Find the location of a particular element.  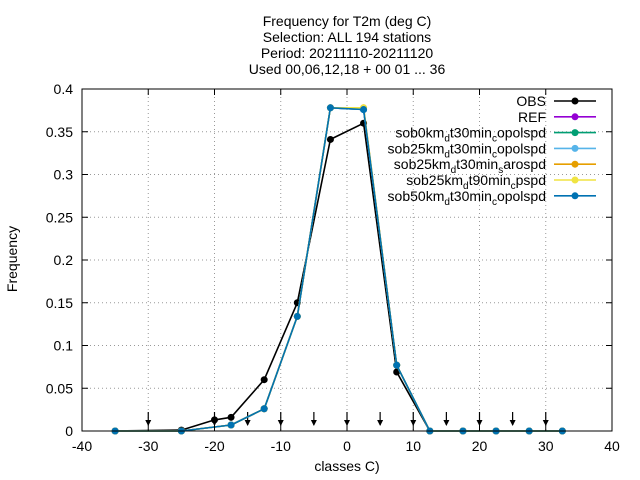

y-axis-label: Frequency is located at coordinates (12, 259).